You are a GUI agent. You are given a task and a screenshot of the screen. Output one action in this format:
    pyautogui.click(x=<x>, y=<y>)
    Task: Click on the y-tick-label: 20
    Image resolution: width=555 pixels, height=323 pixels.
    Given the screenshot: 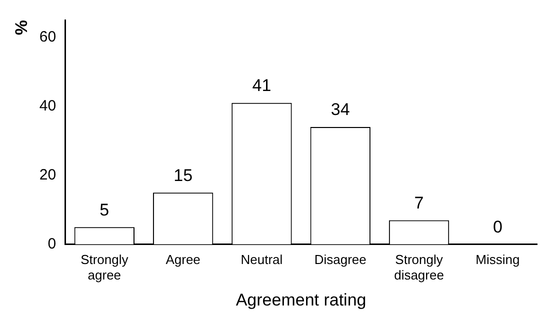 What is the action you would take?
    pyautogui.click(x=47, y=175)
    